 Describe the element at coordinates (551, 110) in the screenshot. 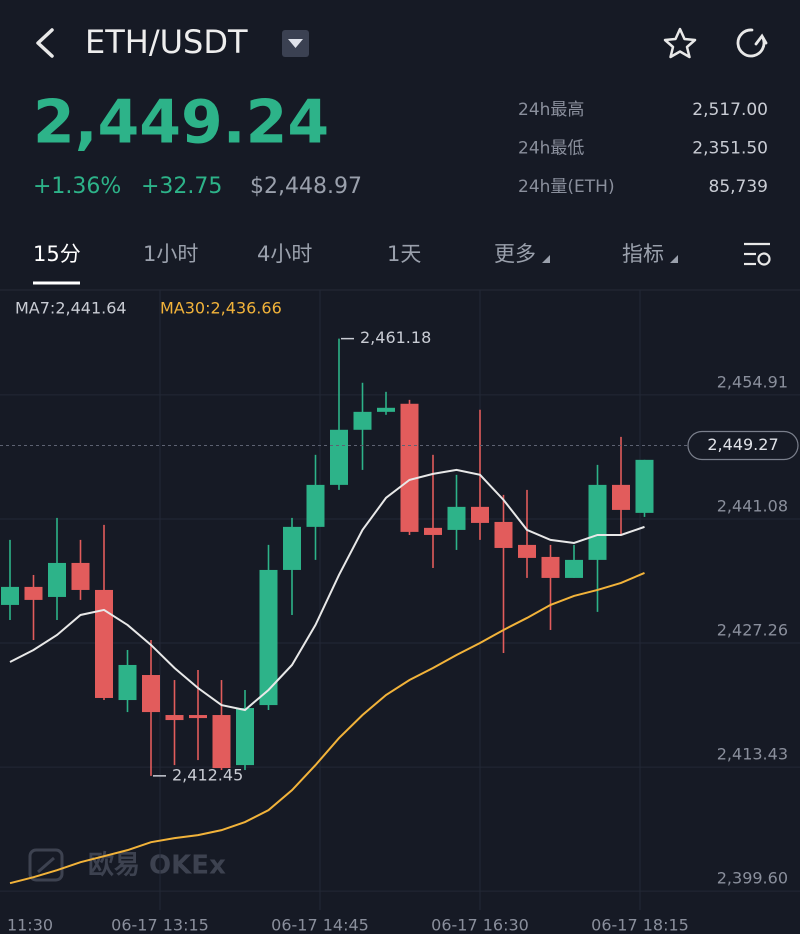

I see `stat-label: 24h最高` at that location.